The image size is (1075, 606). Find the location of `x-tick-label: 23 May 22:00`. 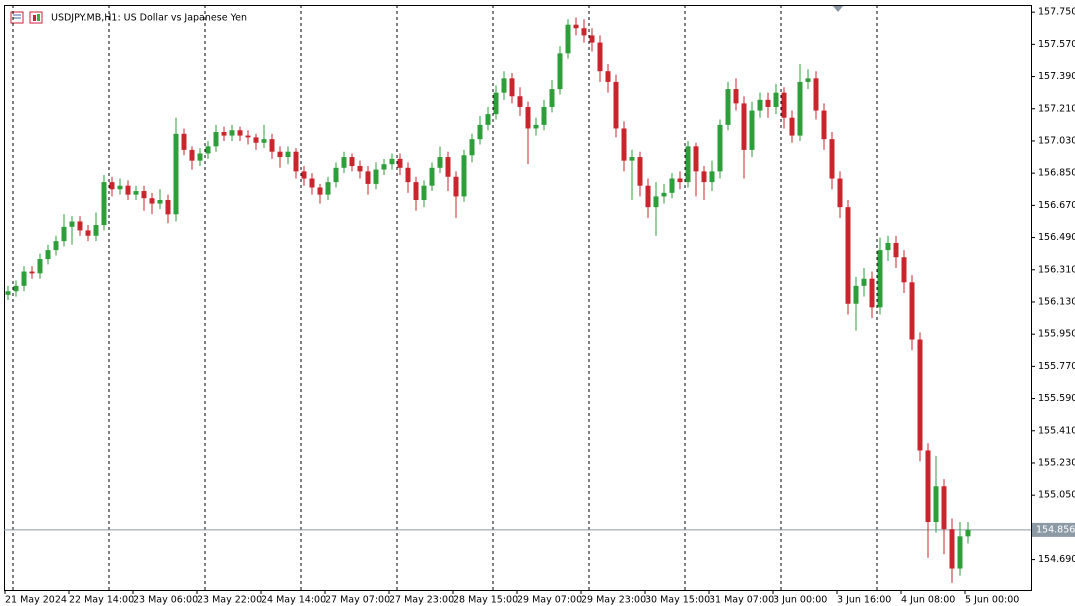

x-tick-label: 23 May 22:00 is located at coordinates (229, 600).